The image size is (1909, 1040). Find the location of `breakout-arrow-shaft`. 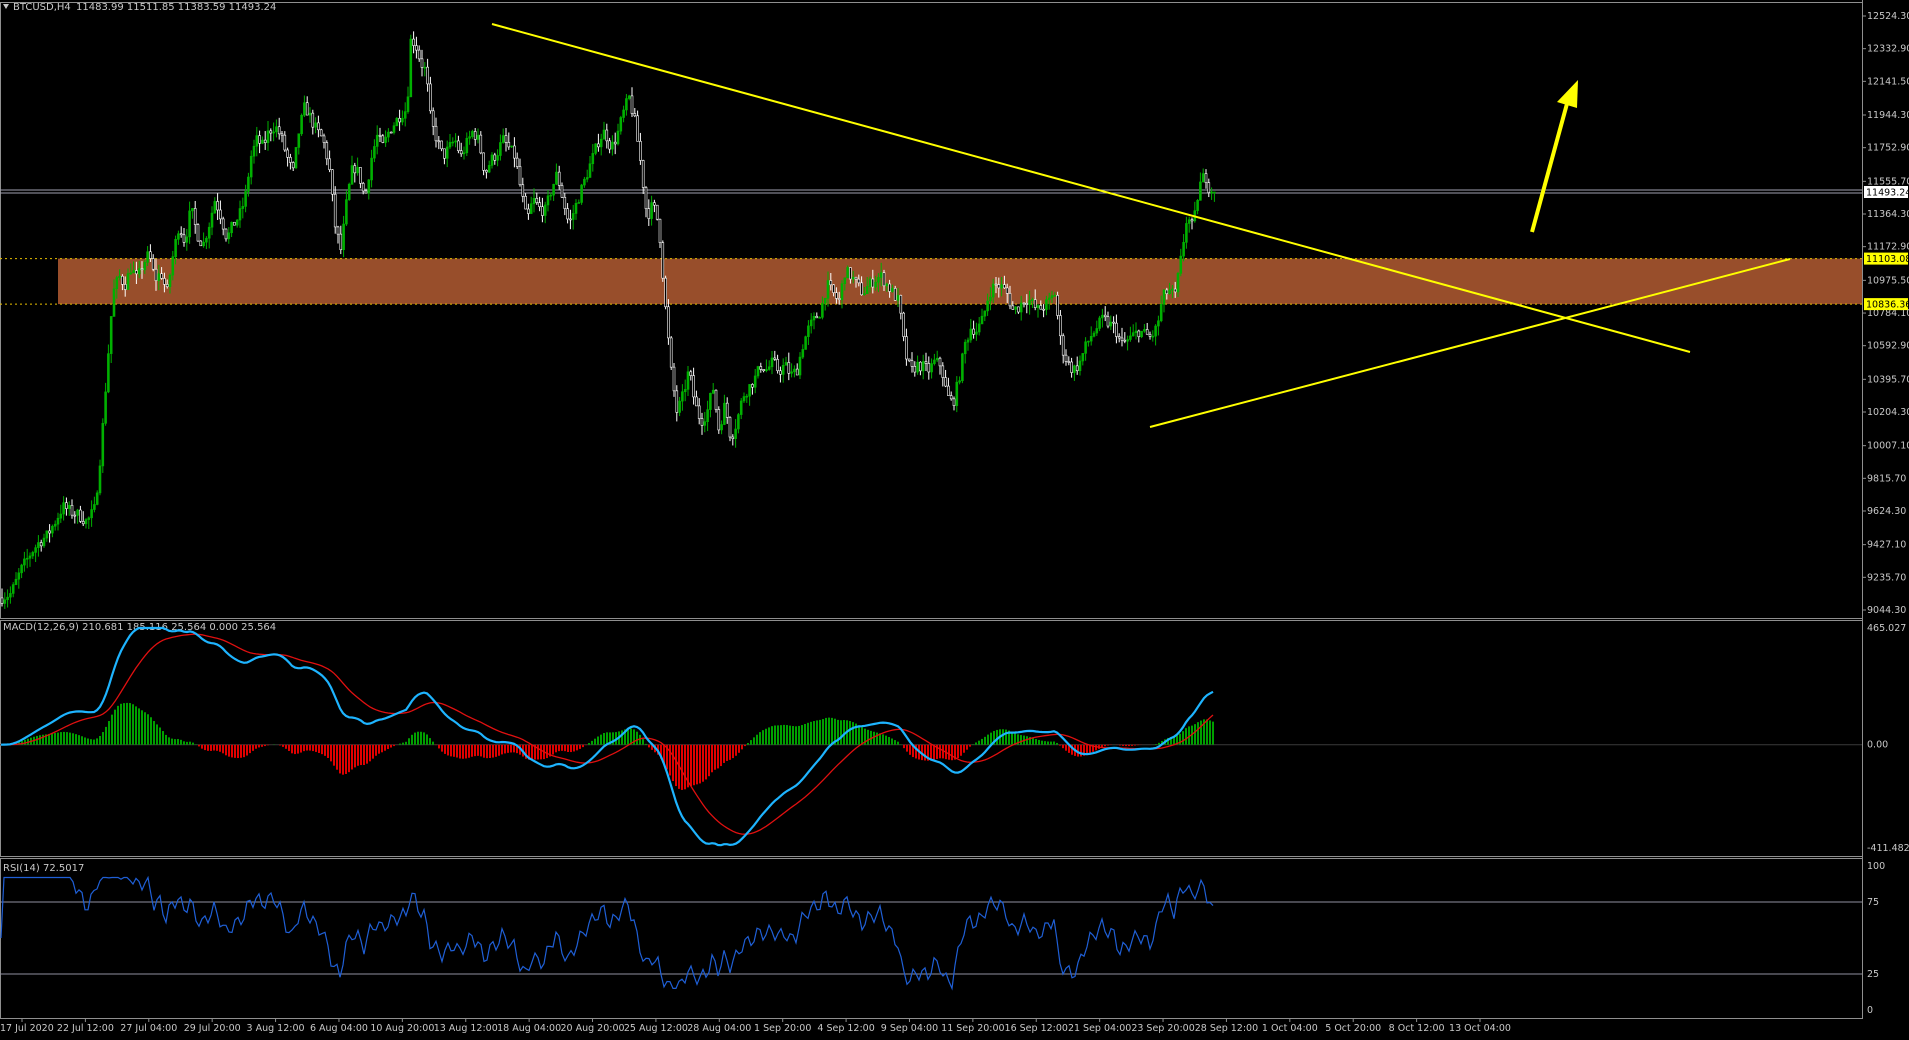

breakout-arrow-shaft is located at coordinates (1550, 166).